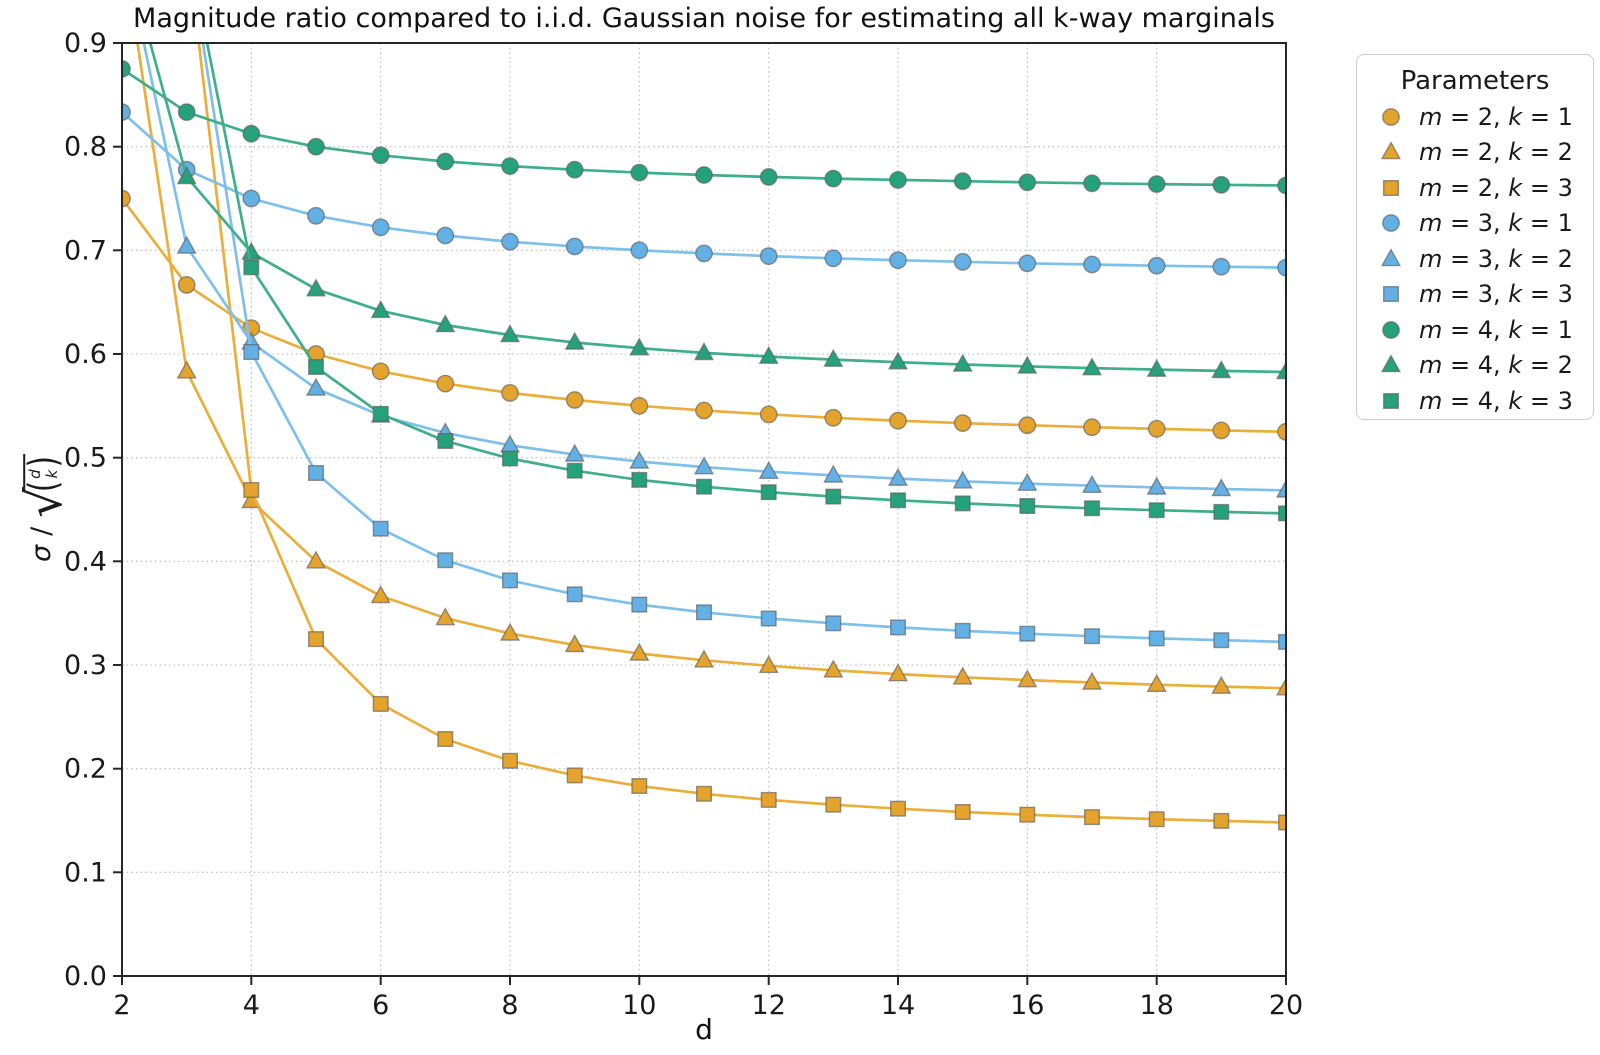 Image resolution: width=1600 pixels, height=1055 pixels. Describe the element at coordinates (85, 510) in the screenshot. I see `y-tick-labels: 0.0 0.1 0.2 0.3 0.4 0.5 0.6 0.7 0.8 0.9` at that location.